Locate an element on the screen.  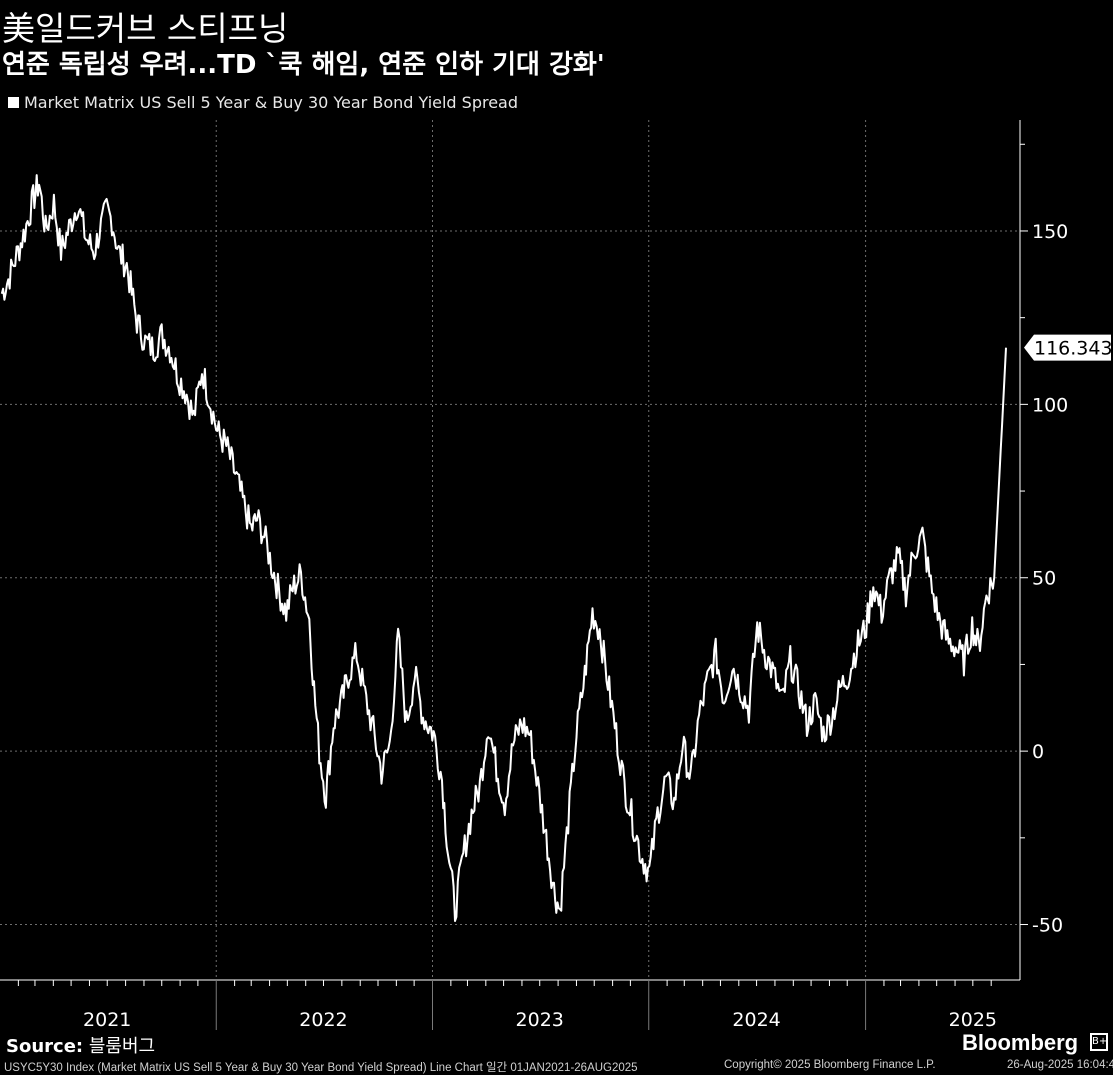
timestamp: 26-Aug-2025 16:04:40 is located at coordinates (1060, 1065).